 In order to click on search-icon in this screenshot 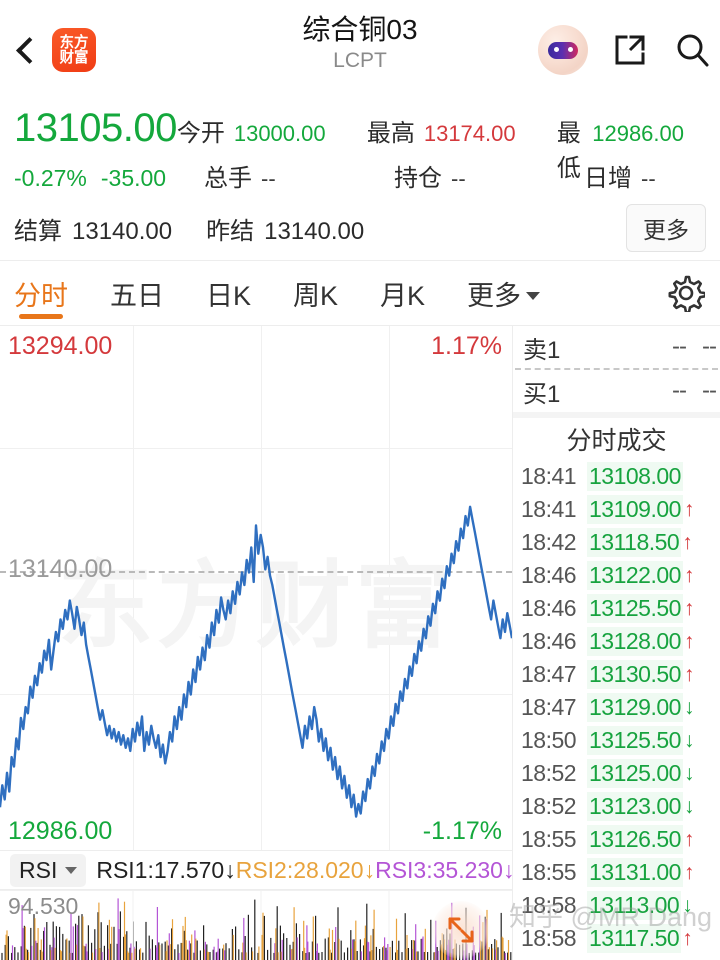, I will do `click(692, 50)`.